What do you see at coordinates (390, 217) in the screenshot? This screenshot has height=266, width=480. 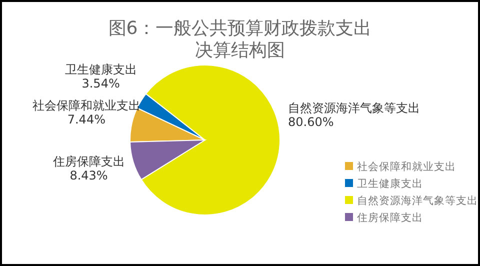 I see `legend-label: 住房保障支出` at bounding box center [390, 217].